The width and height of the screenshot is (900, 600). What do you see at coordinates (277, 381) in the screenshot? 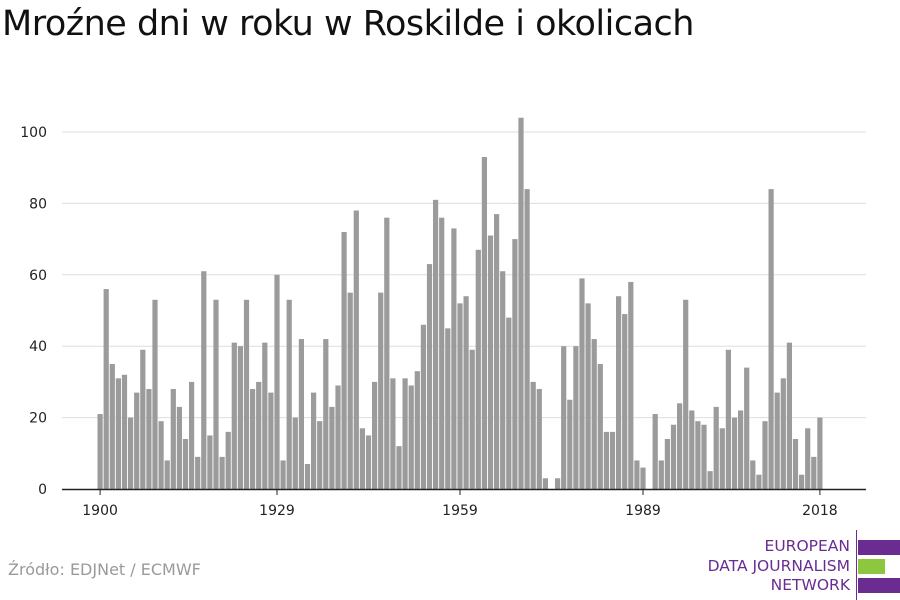
I see `bar-1929` at bounding box center [277, 381].